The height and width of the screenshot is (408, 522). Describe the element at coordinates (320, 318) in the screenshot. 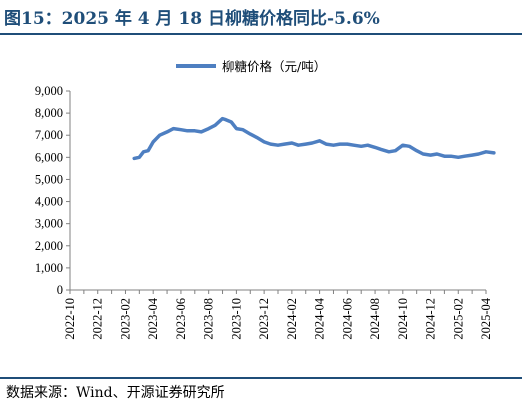

I see `x-tick-label: 2024-04` at that location.